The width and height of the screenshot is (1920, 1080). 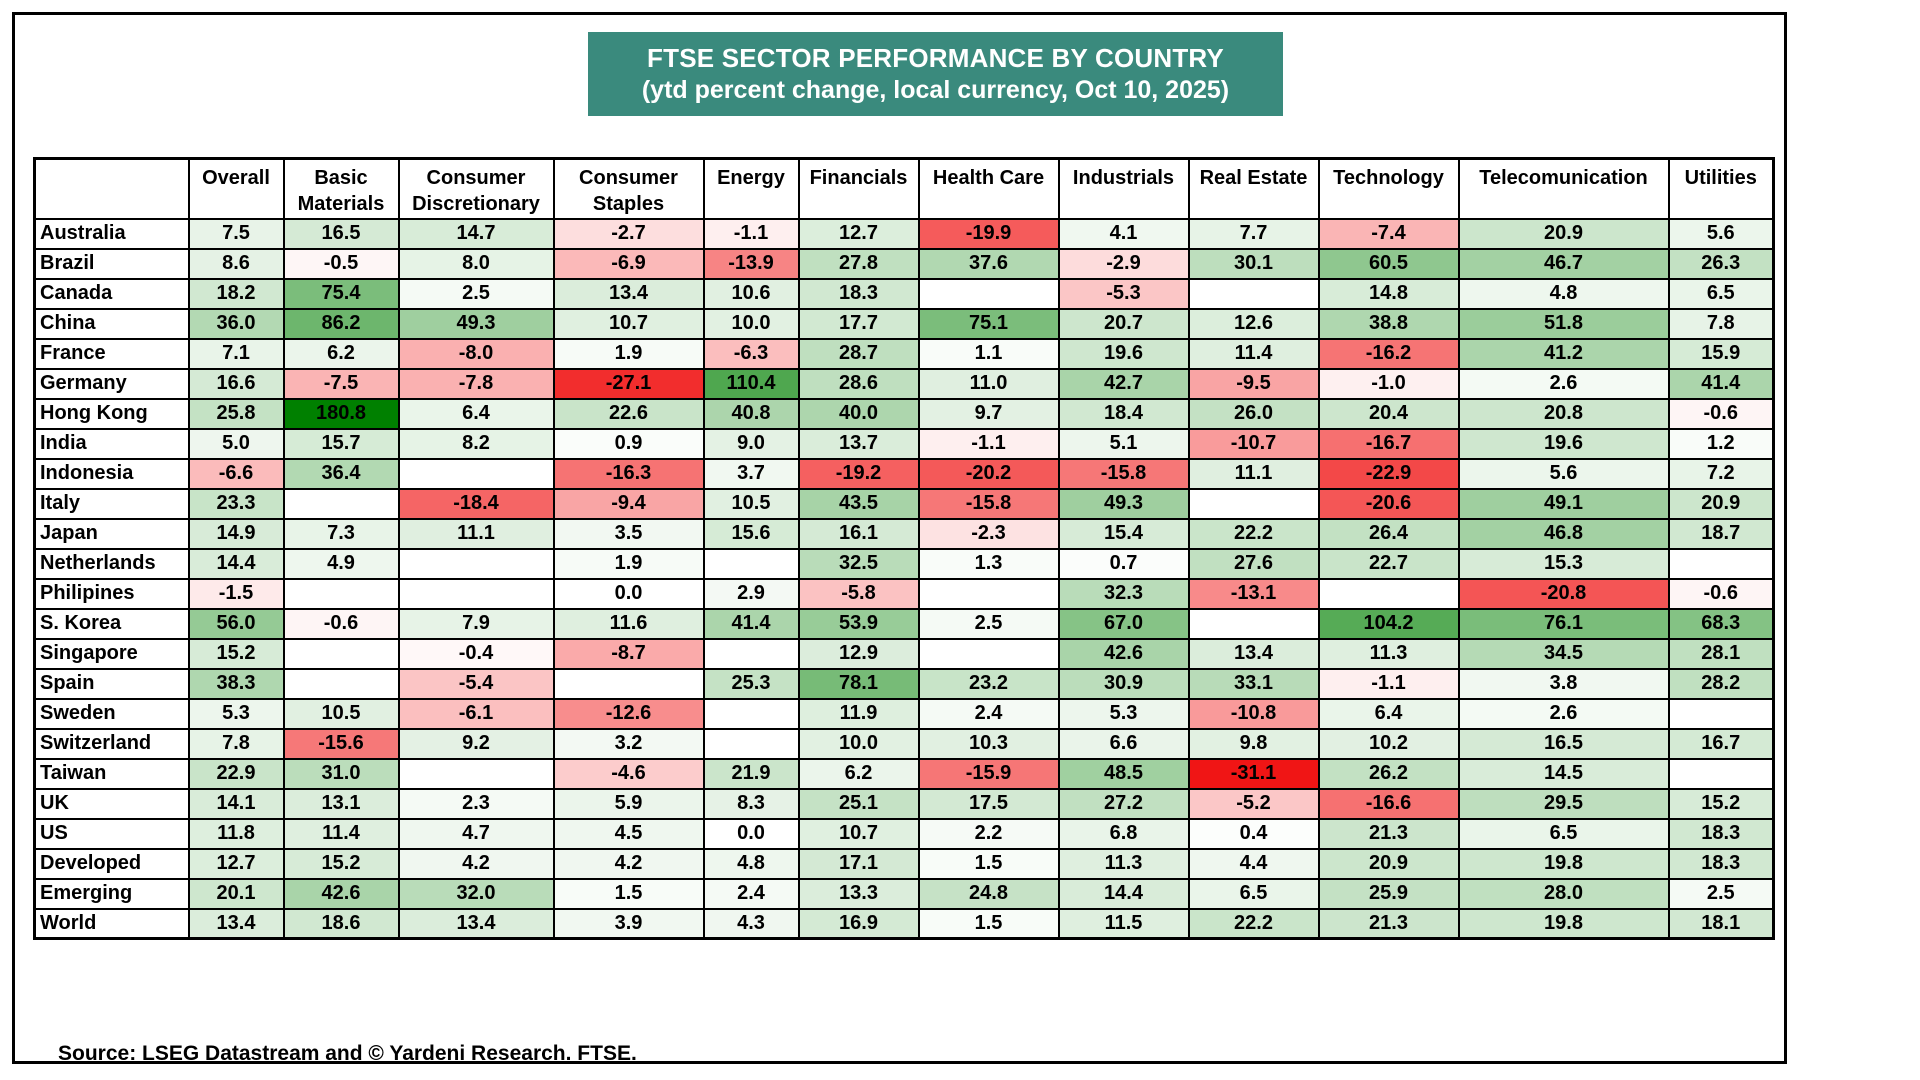 What do you see at coordinates (341, 563) in the screenshot?
I see `value-cell: 4.9` at bounding box center [341, 563].